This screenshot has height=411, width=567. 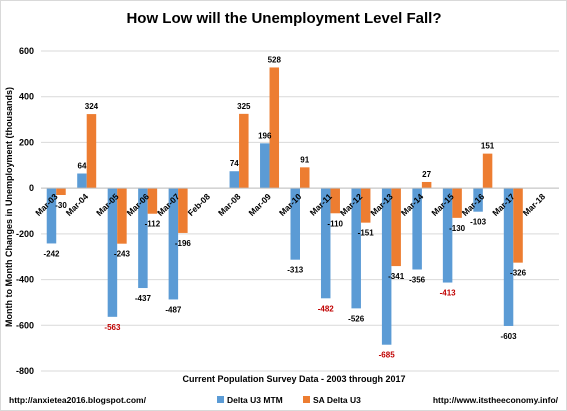 What do you see at coordinates (77, 204) in the screenshot?
I see `x-tick-label: Mar-04` at bounding box center [77, 204].